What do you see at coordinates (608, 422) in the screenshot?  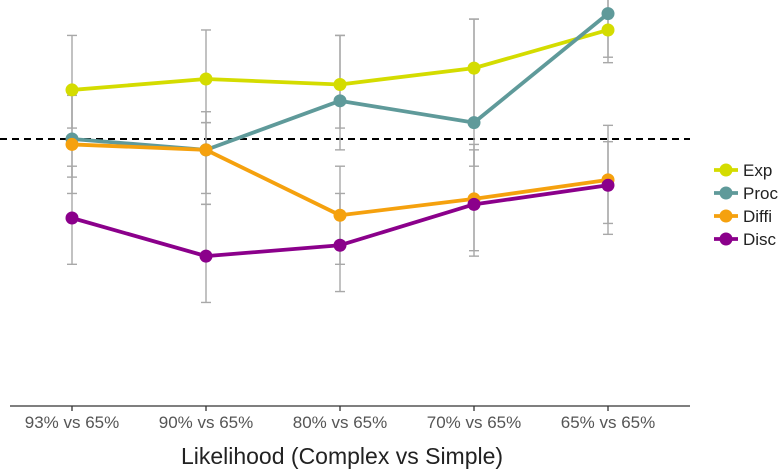 I see `x-tick-label: 65% vs 65%` at bounding box center [608, 422].